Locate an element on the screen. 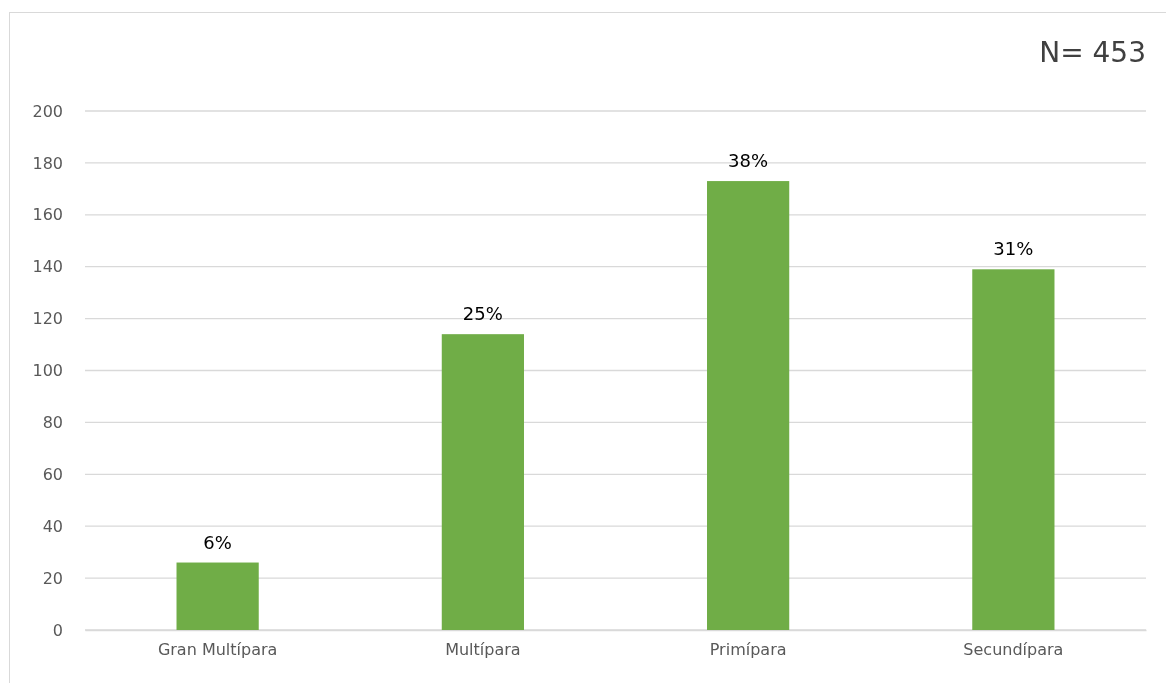 The image size is (1166, 683). annotation: 6% is located at coordinates (217, 542).